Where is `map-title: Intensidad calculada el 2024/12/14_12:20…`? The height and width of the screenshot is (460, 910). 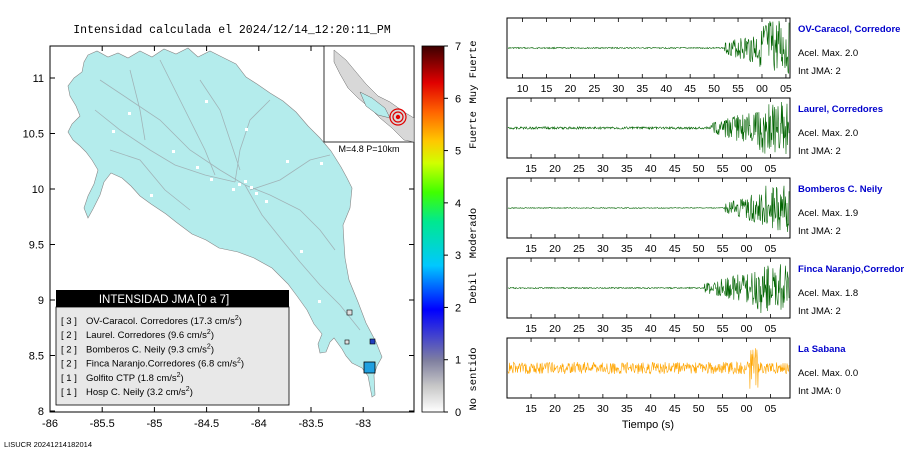 map-title: Intensidad calculada el 2024/12/14_12:20… is located at coordinates (232, 30).